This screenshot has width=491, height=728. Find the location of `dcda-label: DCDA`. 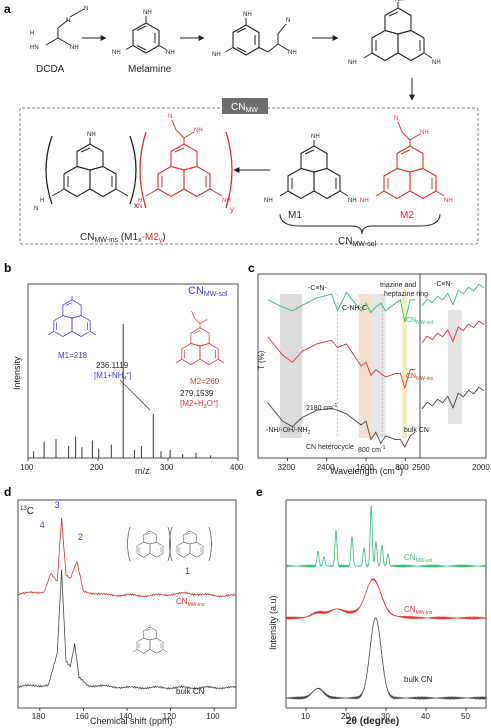

dcda-label: DCDA is located at coordinates (50, 69).